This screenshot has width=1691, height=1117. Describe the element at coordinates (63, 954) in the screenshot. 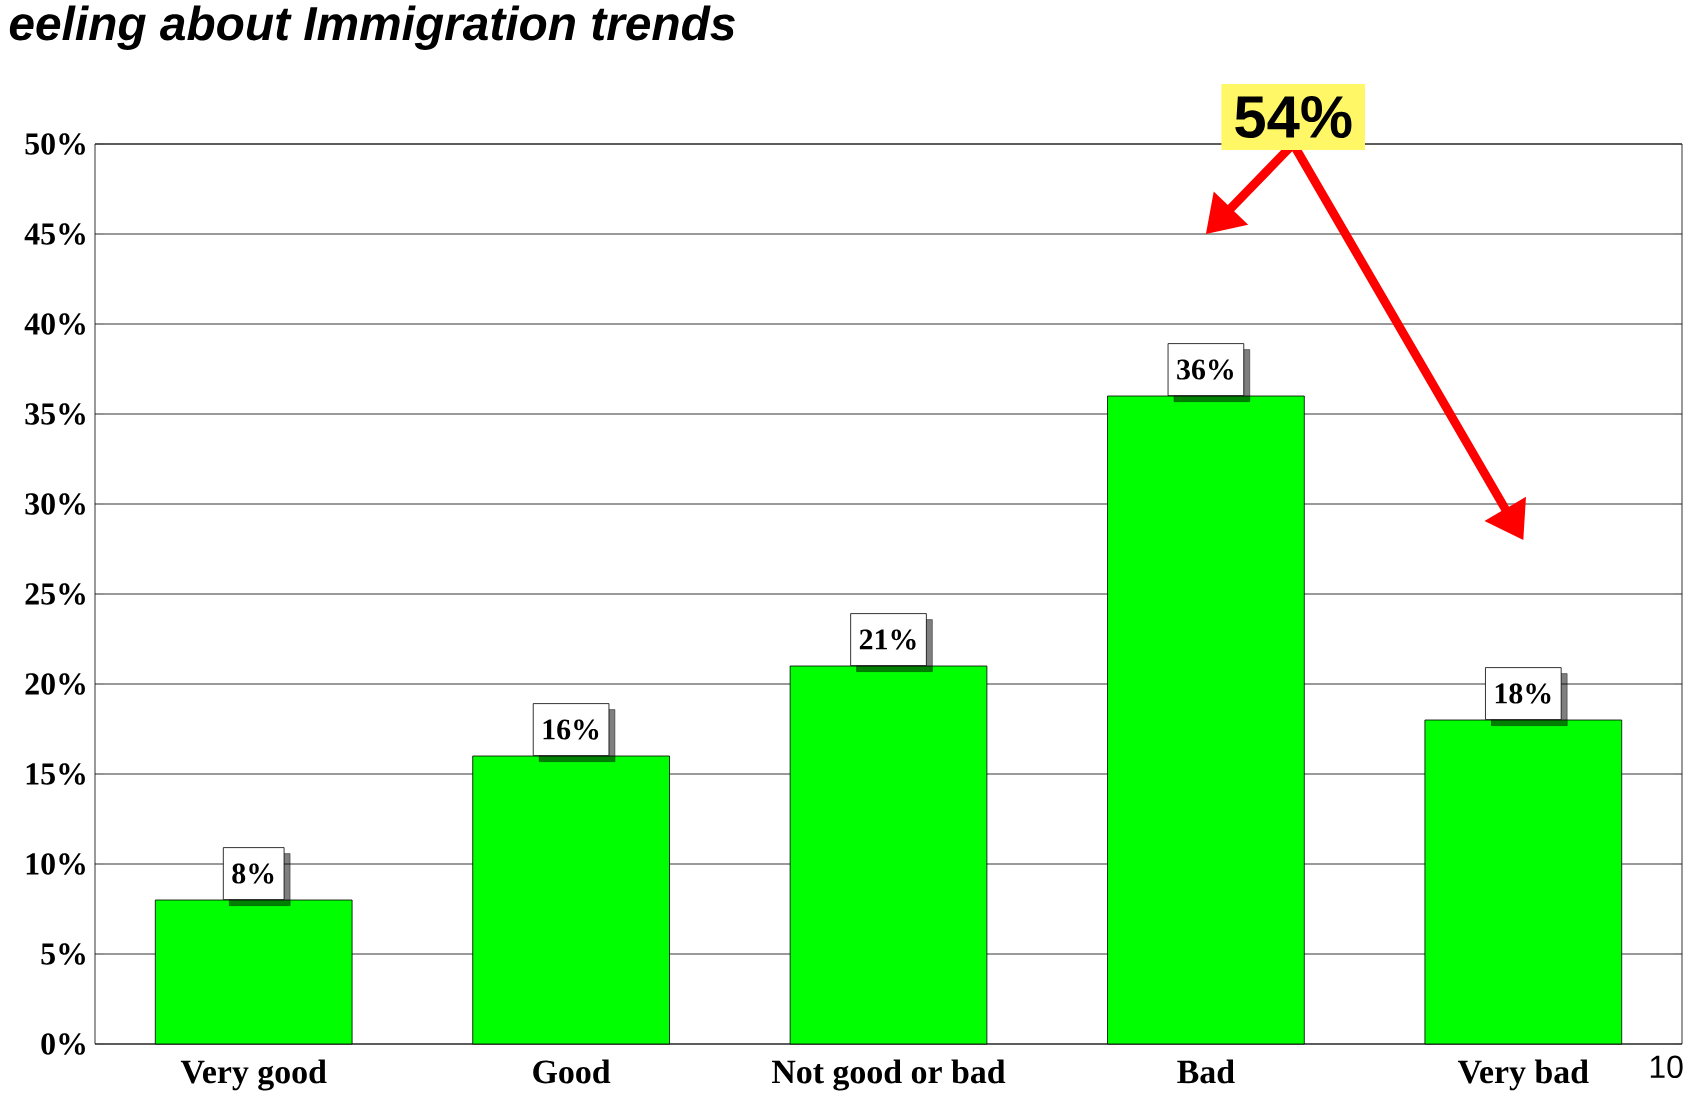

I see `y-tick-label: 5%` at that location.